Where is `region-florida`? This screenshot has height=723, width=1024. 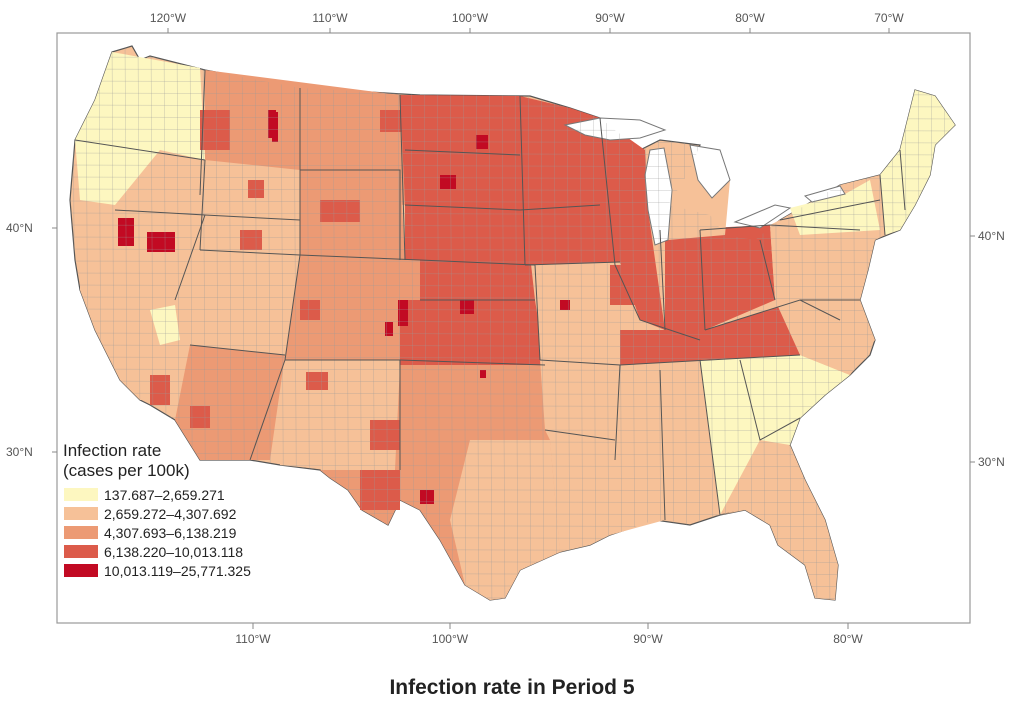 region-florida is located at coordinates (779, 522).